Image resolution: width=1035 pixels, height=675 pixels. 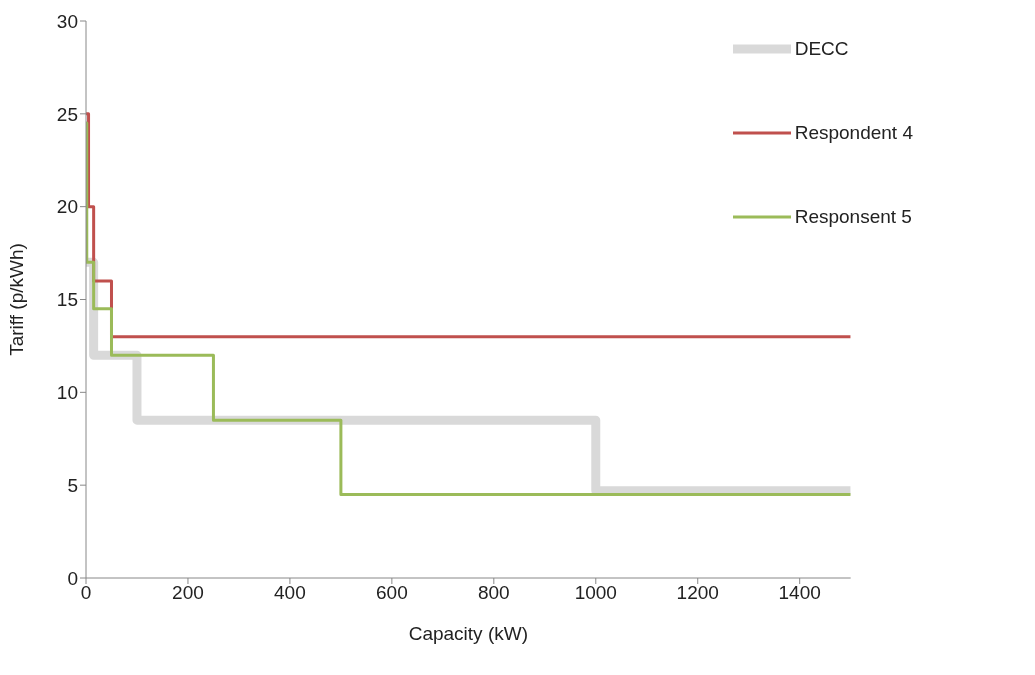 What do you see at coordinates (595, 593) in the screenshot?
I see `x-tick-label: 1000` at bounding box center [595, 593].